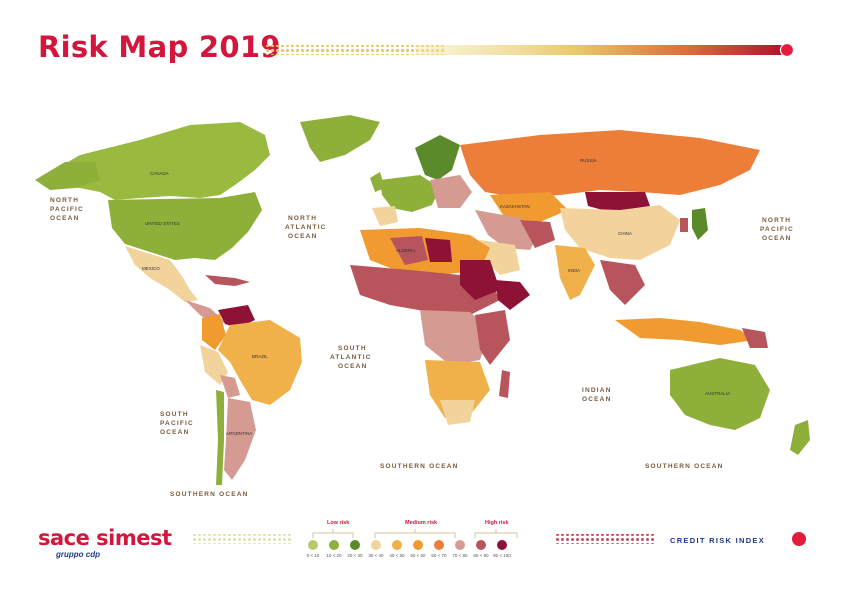 The width and height of the screenshot is (850, 601). Describe the element at coordinates (625, 233) in the screenshot. I see `label-china: CHINA` at that location.